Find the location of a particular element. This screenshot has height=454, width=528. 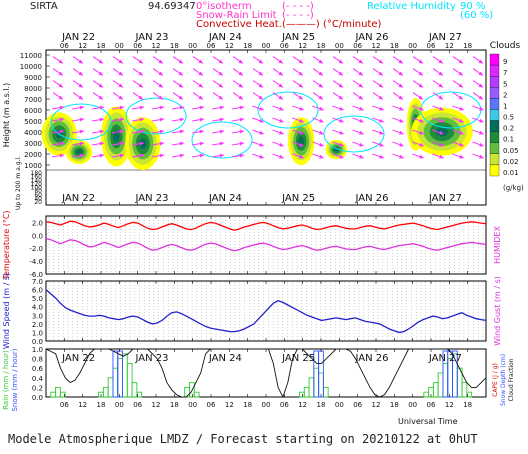

day-label-inner: JAN 24 is located at coordinates (225, 358).